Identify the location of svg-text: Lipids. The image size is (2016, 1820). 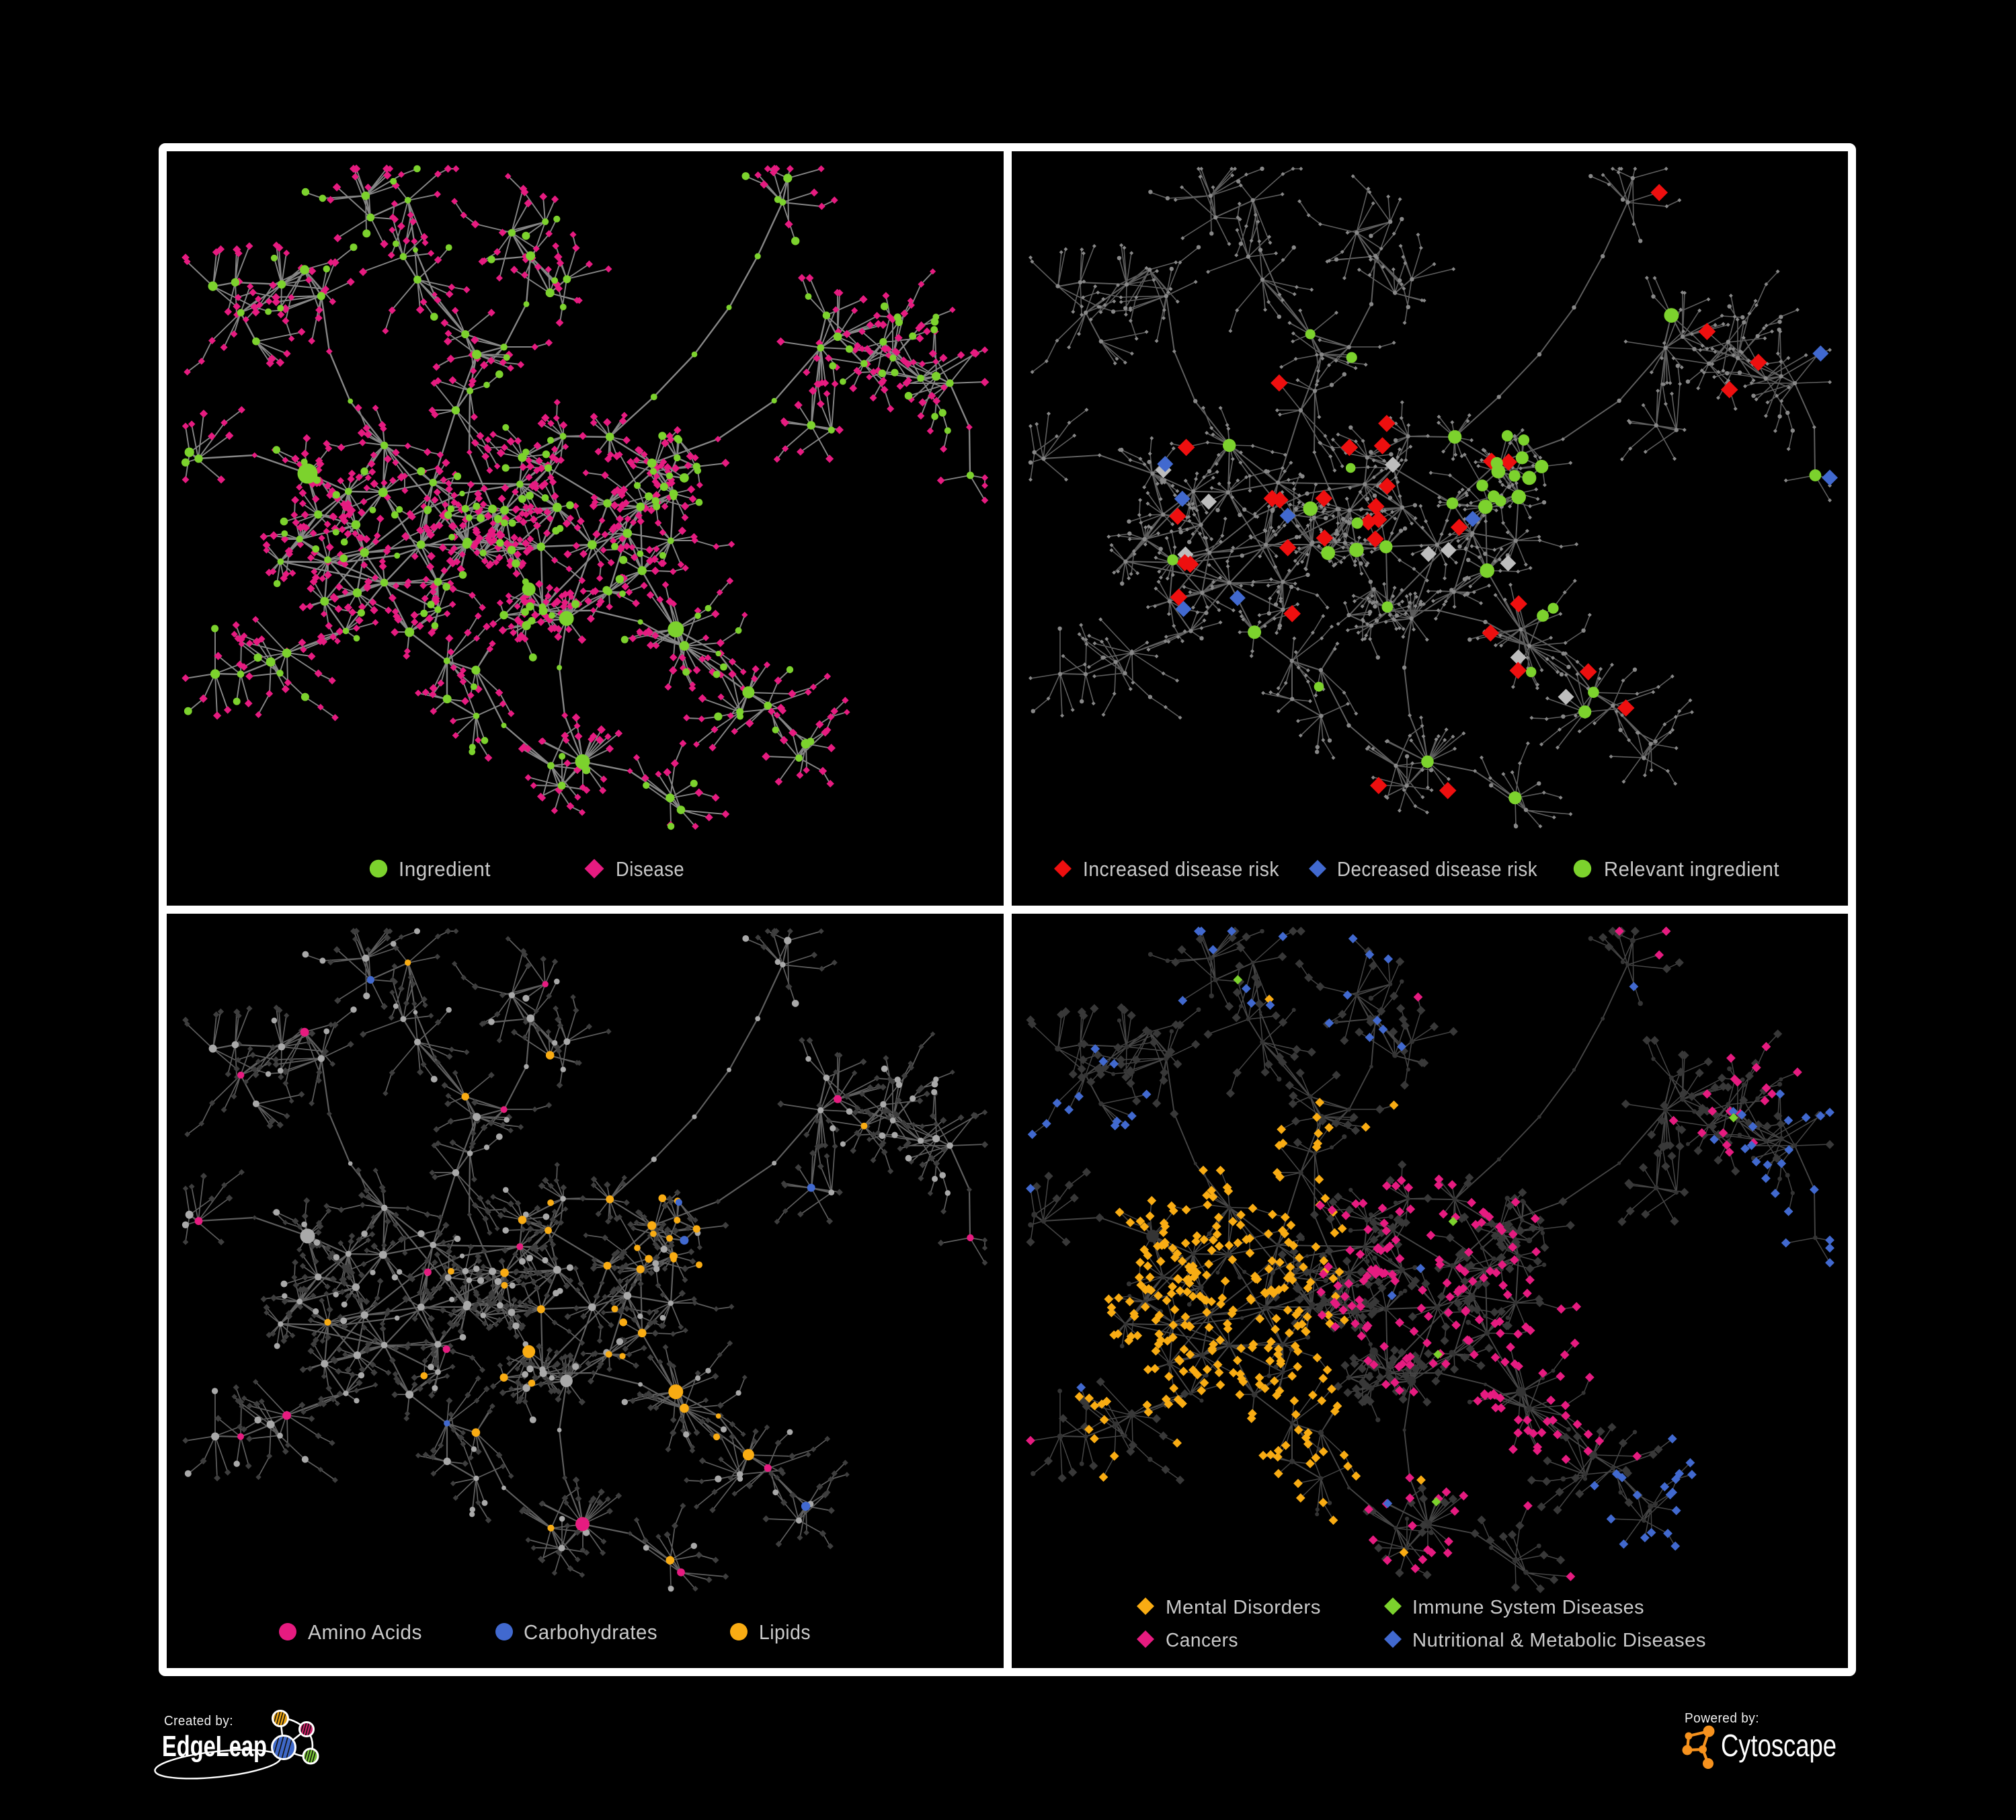
(785, 1632).